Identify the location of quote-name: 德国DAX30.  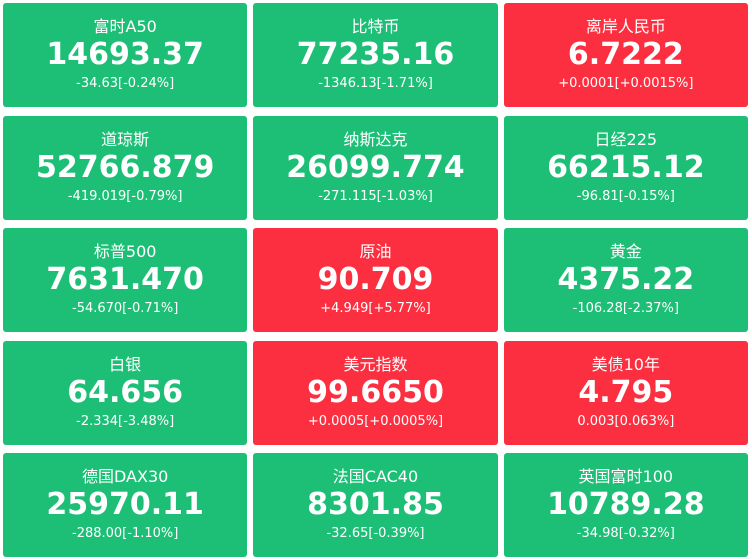
(125, 476).